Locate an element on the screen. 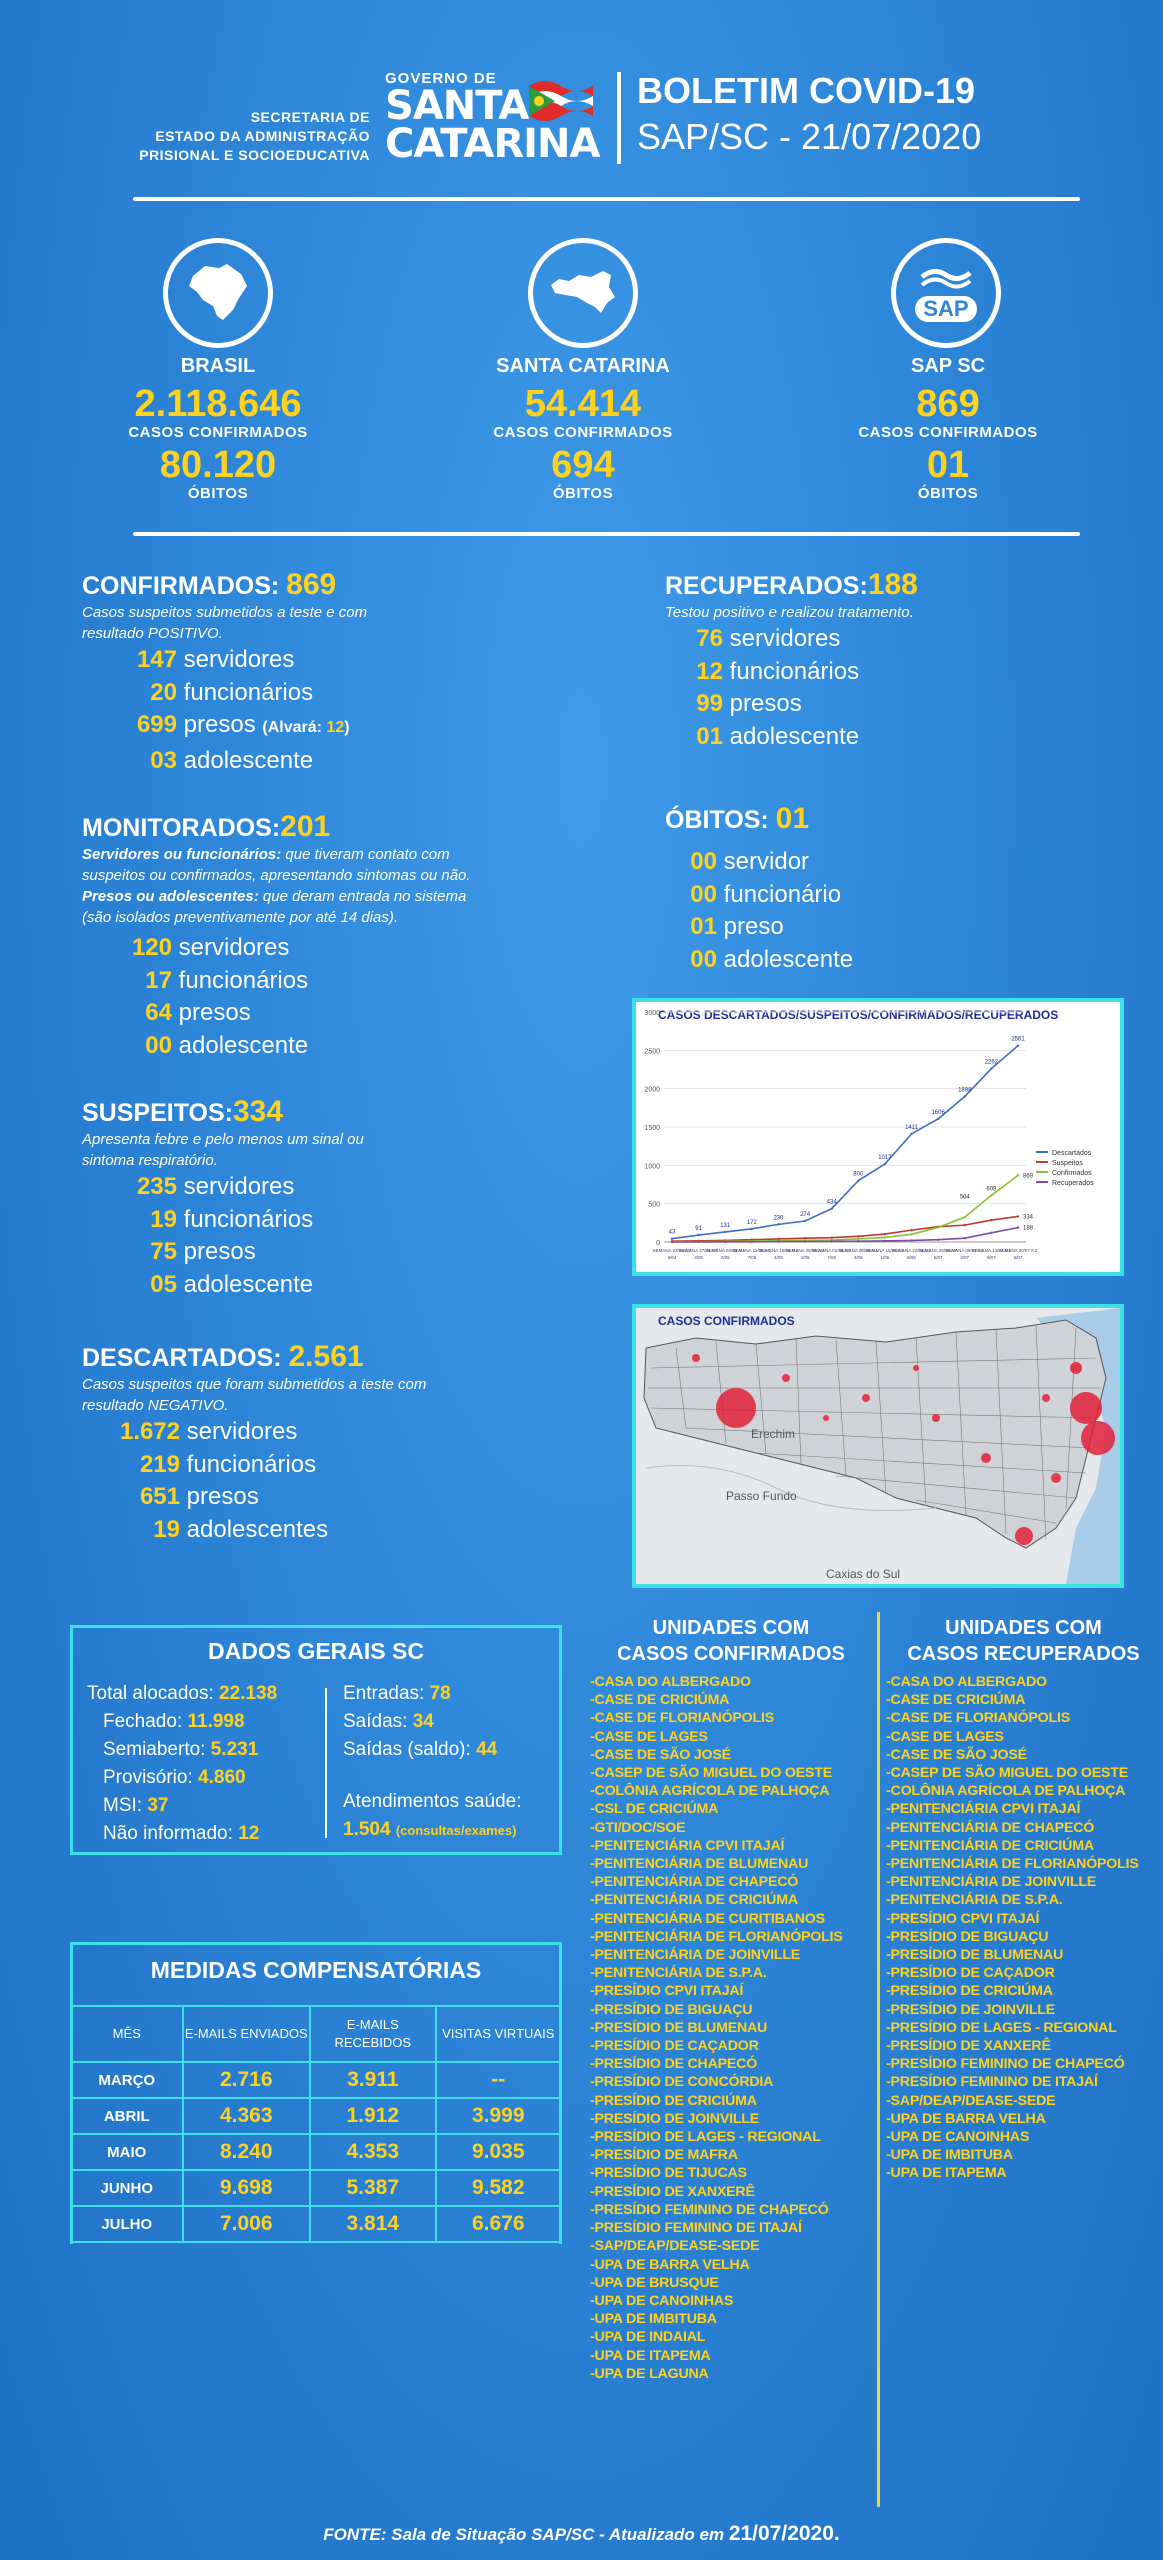 The height and width of the screenshot is (2560, 1163). sap-logo-icon: SAP is located at coordinates (946, 293).